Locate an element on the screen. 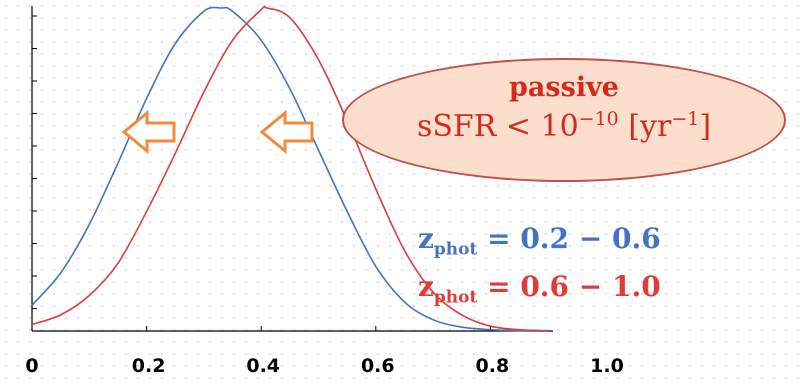  arrows is located at coordinates (217, 132).